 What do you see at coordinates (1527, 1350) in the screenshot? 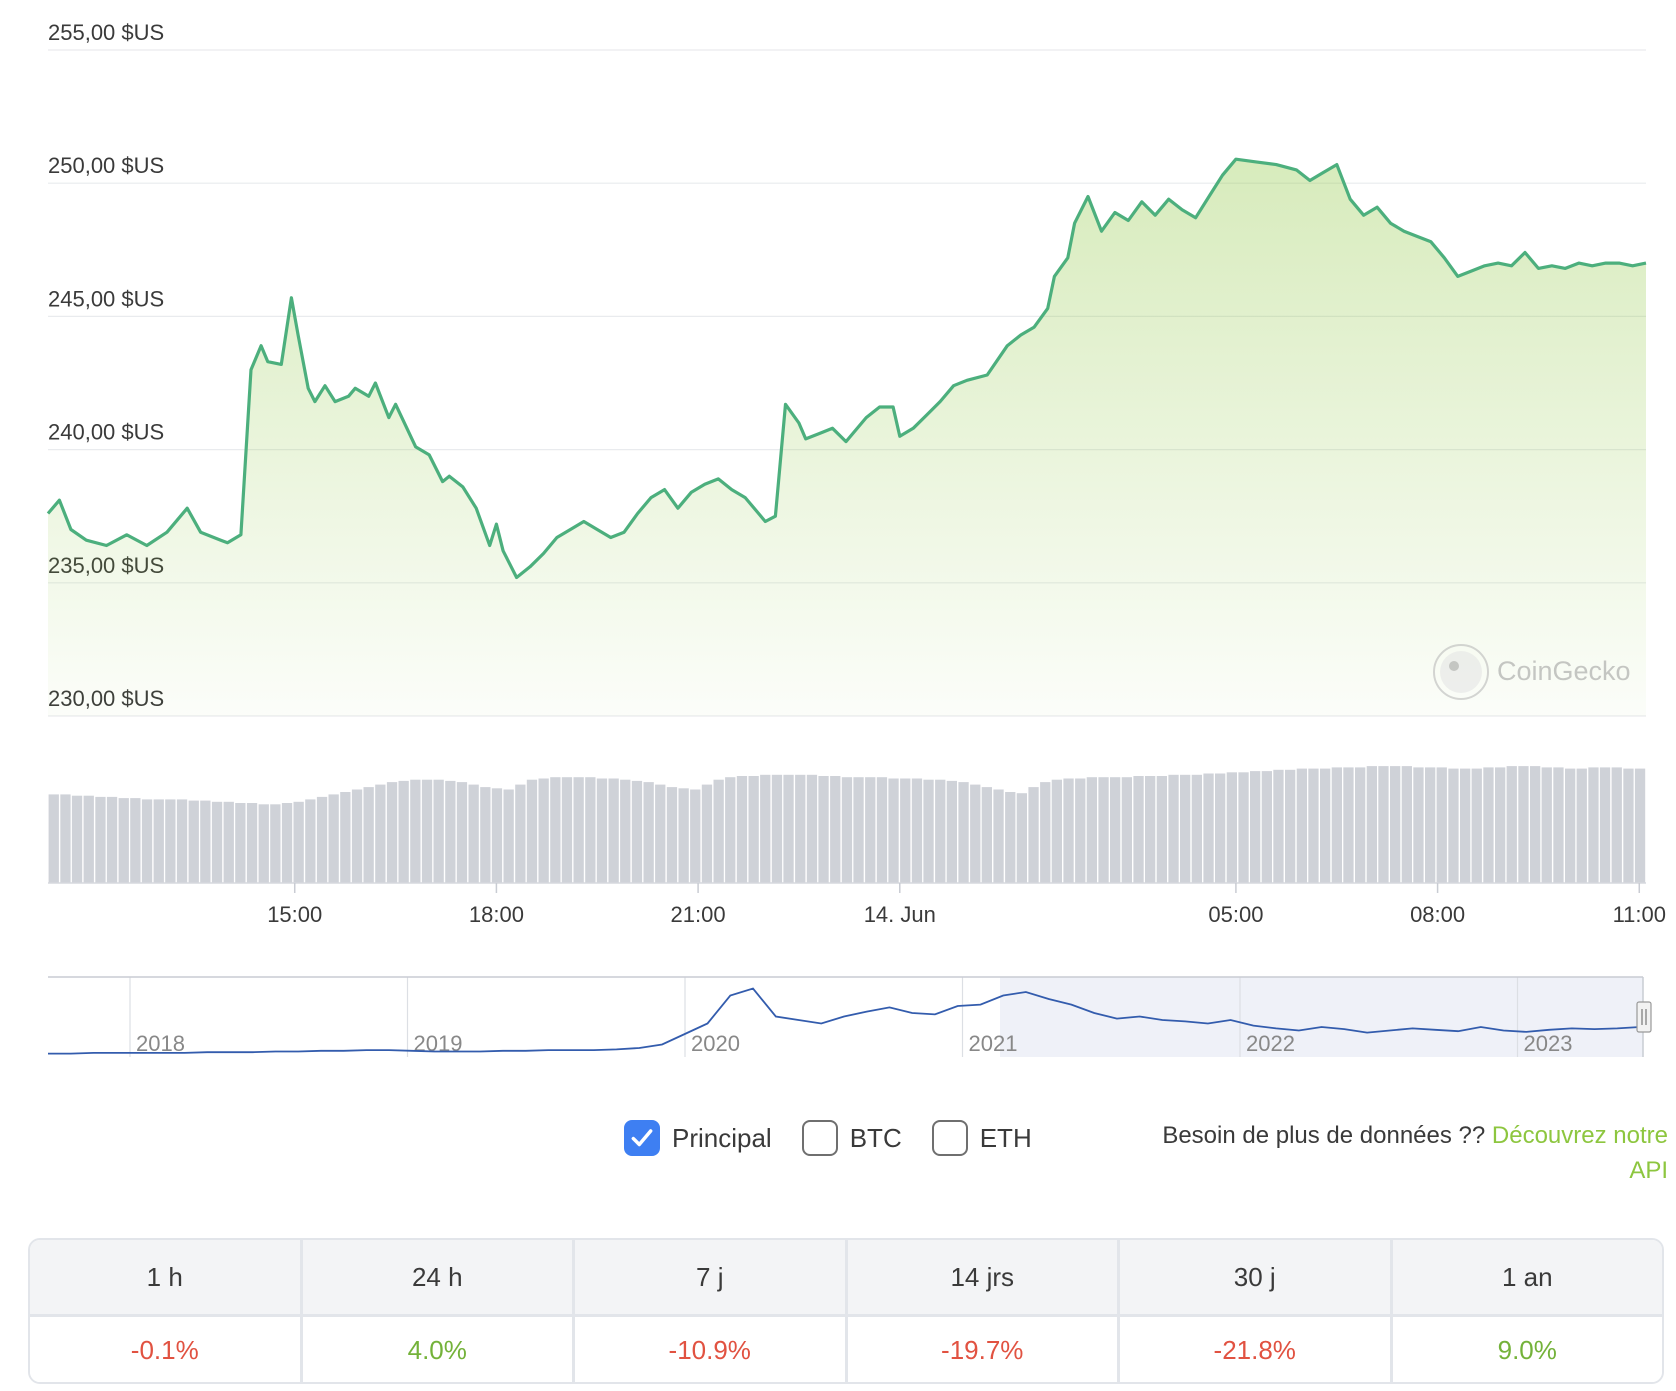
I see `change-1y: 9.0%` at bounding box center [1527, 1350].